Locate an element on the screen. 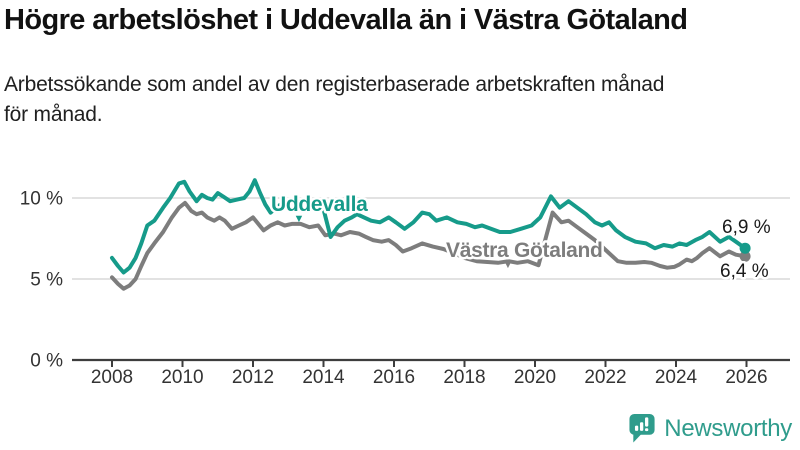 This screenshot has height=450, width=800. end-dot-uddevalla is located at coordinates (745, 248).